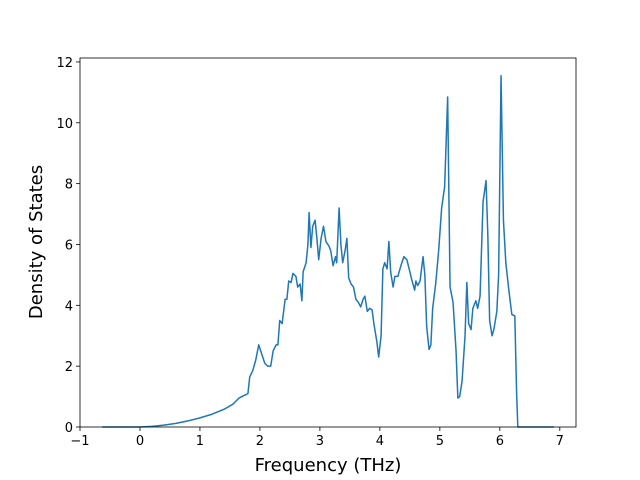  What do you see at coordinates (64, 63) in the screenshot?
I see `y-tick-label: 12` at bounding box center [64, 63].